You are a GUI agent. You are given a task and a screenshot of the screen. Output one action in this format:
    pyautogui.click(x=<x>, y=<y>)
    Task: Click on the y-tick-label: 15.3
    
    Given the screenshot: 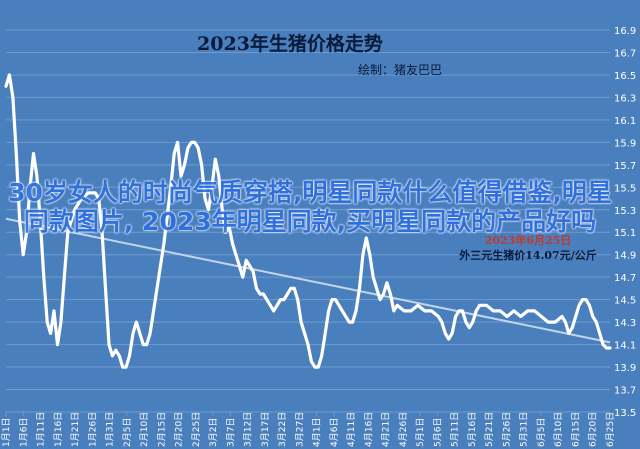 What is the action you would take?
    pyautogui.click(x=625, y=211)
    